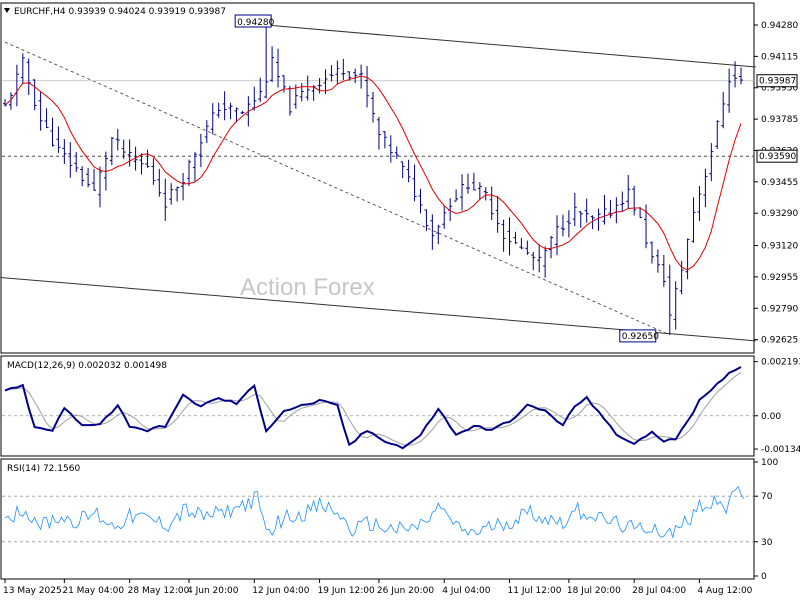 Image resolution: width=800 pixels, height=600 pixels. What do you see at coordinates (779, 120) in the screenshot?
I see `price-tick-label: 0.93785` at bounding box center [779, 120].